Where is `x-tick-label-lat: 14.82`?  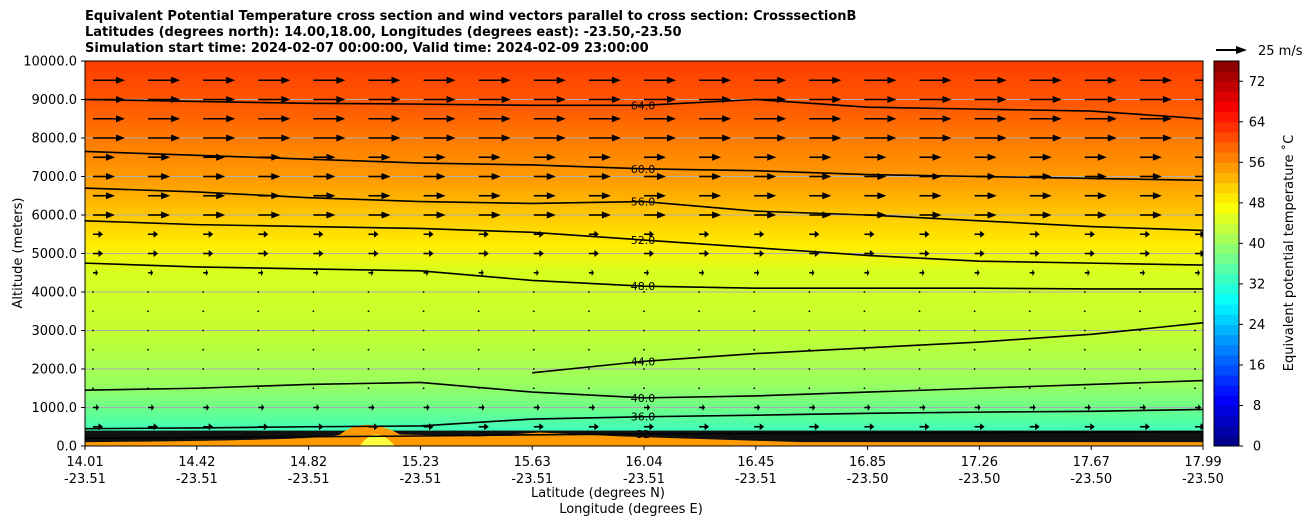
x-tick-label-lat: 14.82 is located at coordinates (308, 462).